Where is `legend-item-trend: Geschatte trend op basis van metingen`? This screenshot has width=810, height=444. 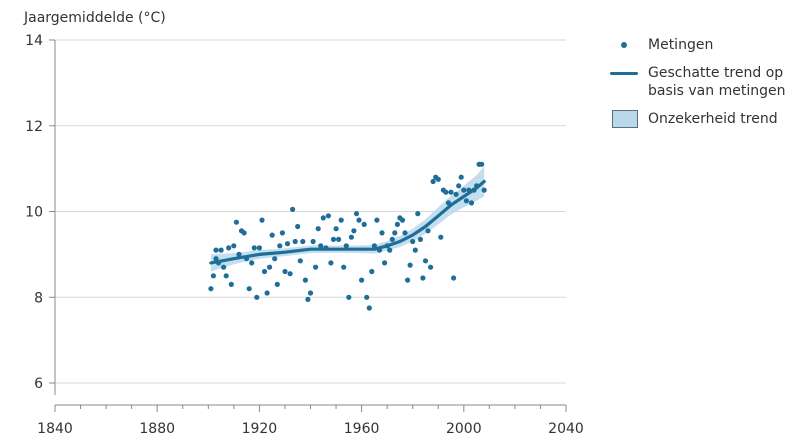
legend-item-trend: Geschatte trend op basis van metingen is located at coordinates (708, 82).